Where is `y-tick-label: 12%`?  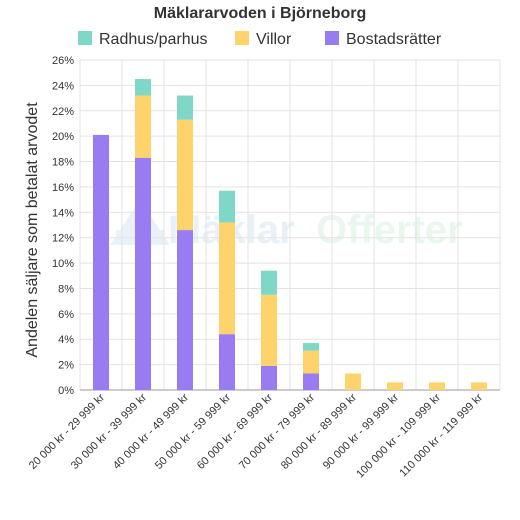 y-tick-label: 12% is located at coordinates (63, 239).